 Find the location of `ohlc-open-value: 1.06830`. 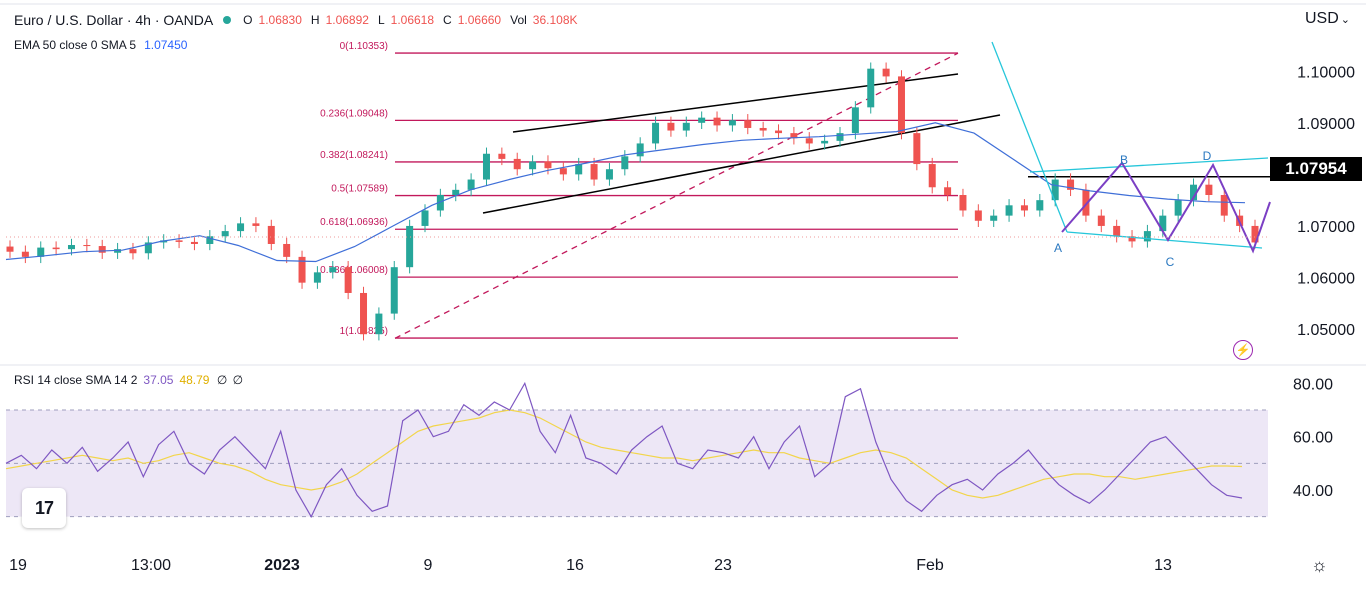

ohlc-open-value: 1.06830 is located at coordinates (280, 20).